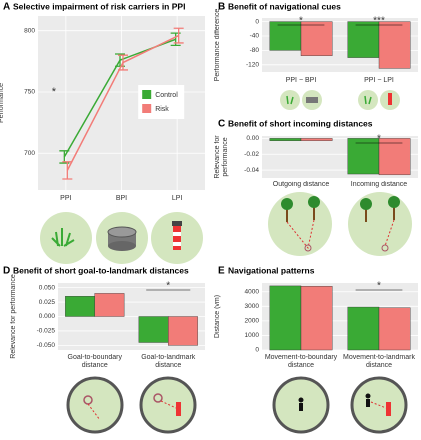  I want to click on y-tick-label: -0.025, so click(46, 331).